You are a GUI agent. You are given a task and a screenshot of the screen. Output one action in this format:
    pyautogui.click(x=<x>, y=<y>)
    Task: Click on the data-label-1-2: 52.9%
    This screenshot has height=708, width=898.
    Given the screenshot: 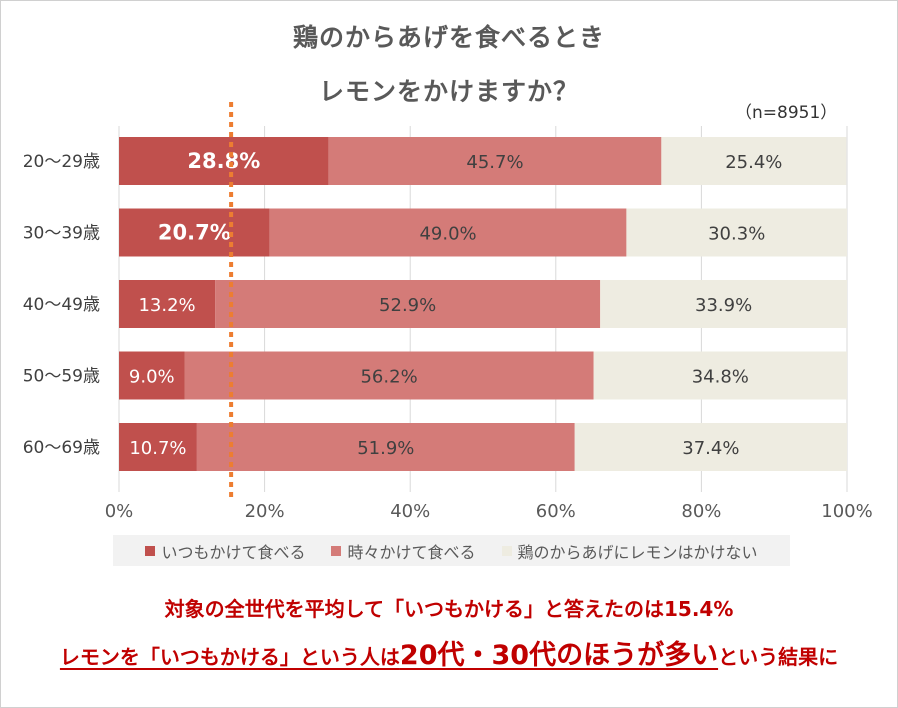 What is the action you would take?
    pyautogui.click(x=407, y=305)
    